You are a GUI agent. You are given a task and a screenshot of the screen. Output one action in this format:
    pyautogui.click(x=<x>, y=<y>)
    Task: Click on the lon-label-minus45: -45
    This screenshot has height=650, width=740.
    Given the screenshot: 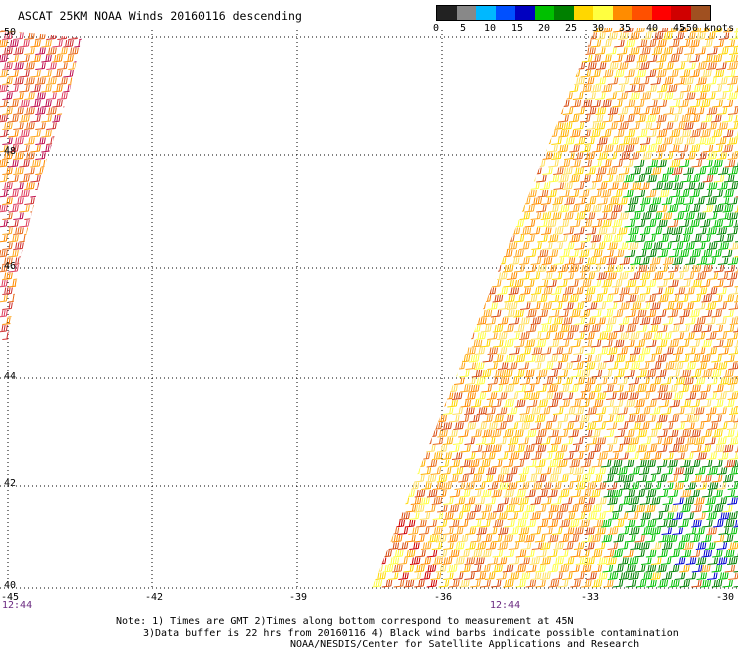 What is the action you would take?
    pyautogui.click(x=10, y=597)
    